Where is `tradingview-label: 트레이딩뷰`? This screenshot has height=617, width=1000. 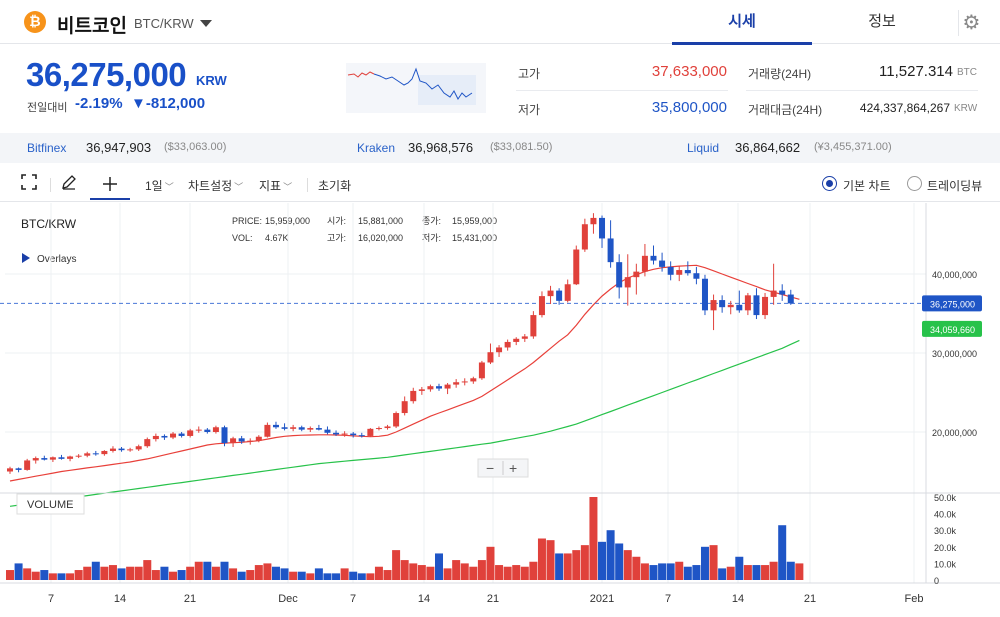 tradingview-label: 트레이딩뷰 is located at coordinates (955, 186).